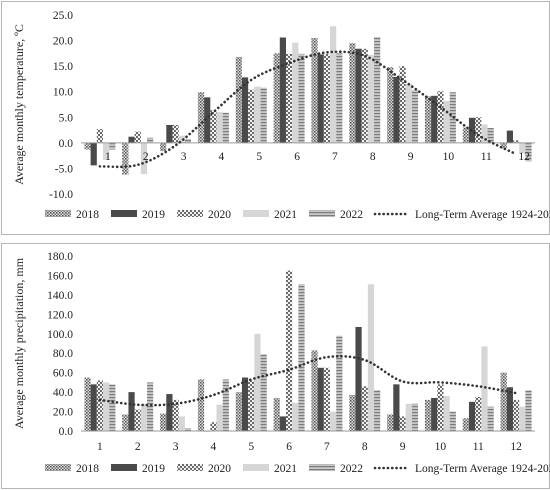 Image resolution: width=550 pixels, height=490 pixels. What do you see at coordinates (259, 157) in the screenshot?
I see `x-category-label: 5` at bounding box center [259, 157].